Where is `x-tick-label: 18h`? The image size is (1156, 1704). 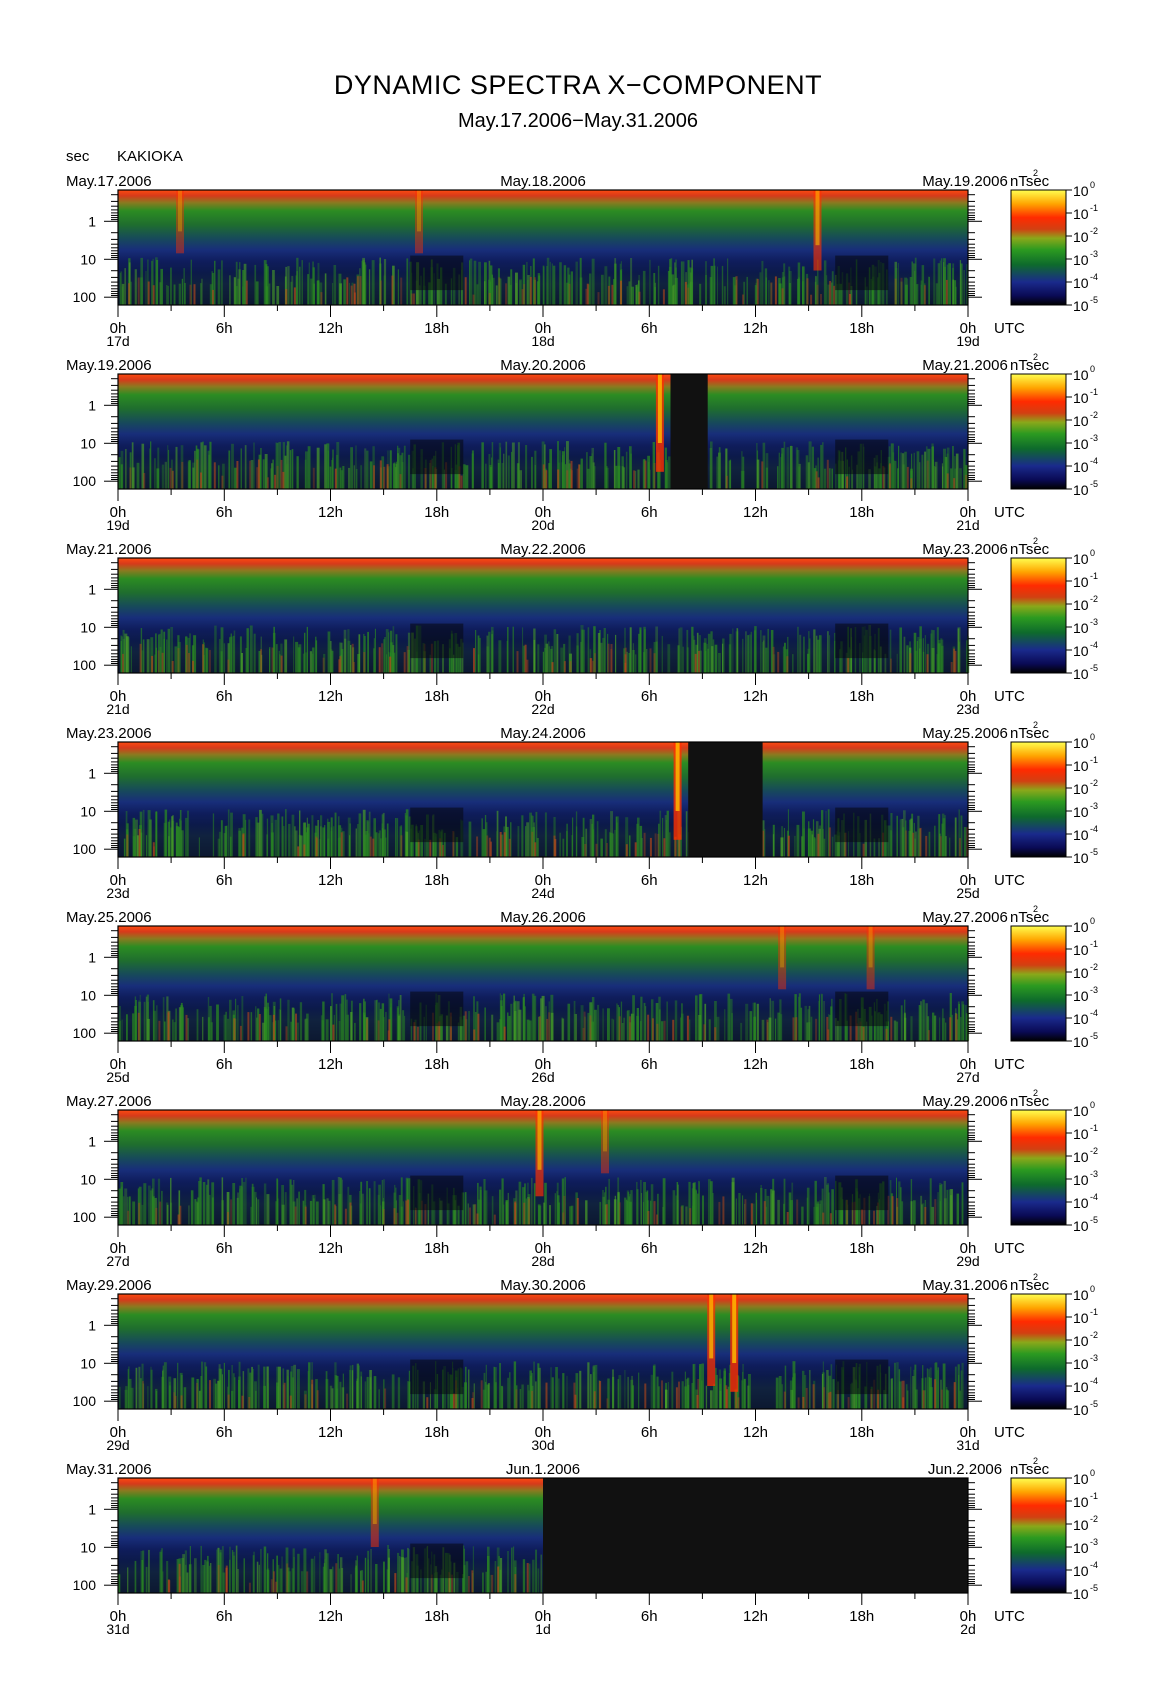 x-tick-label: 18h is located at coordinates (436, 1616).